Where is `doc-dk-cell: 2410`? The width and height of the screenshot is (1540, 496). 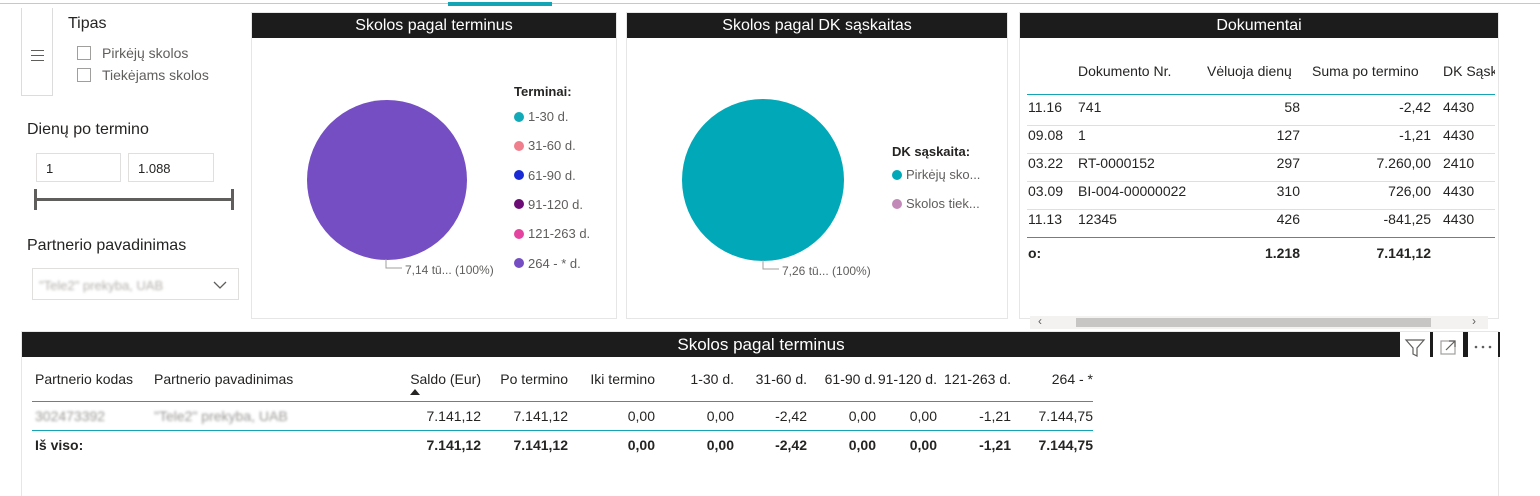
doc-dk-cell: 2410 is located at coordinates (1459, 163).